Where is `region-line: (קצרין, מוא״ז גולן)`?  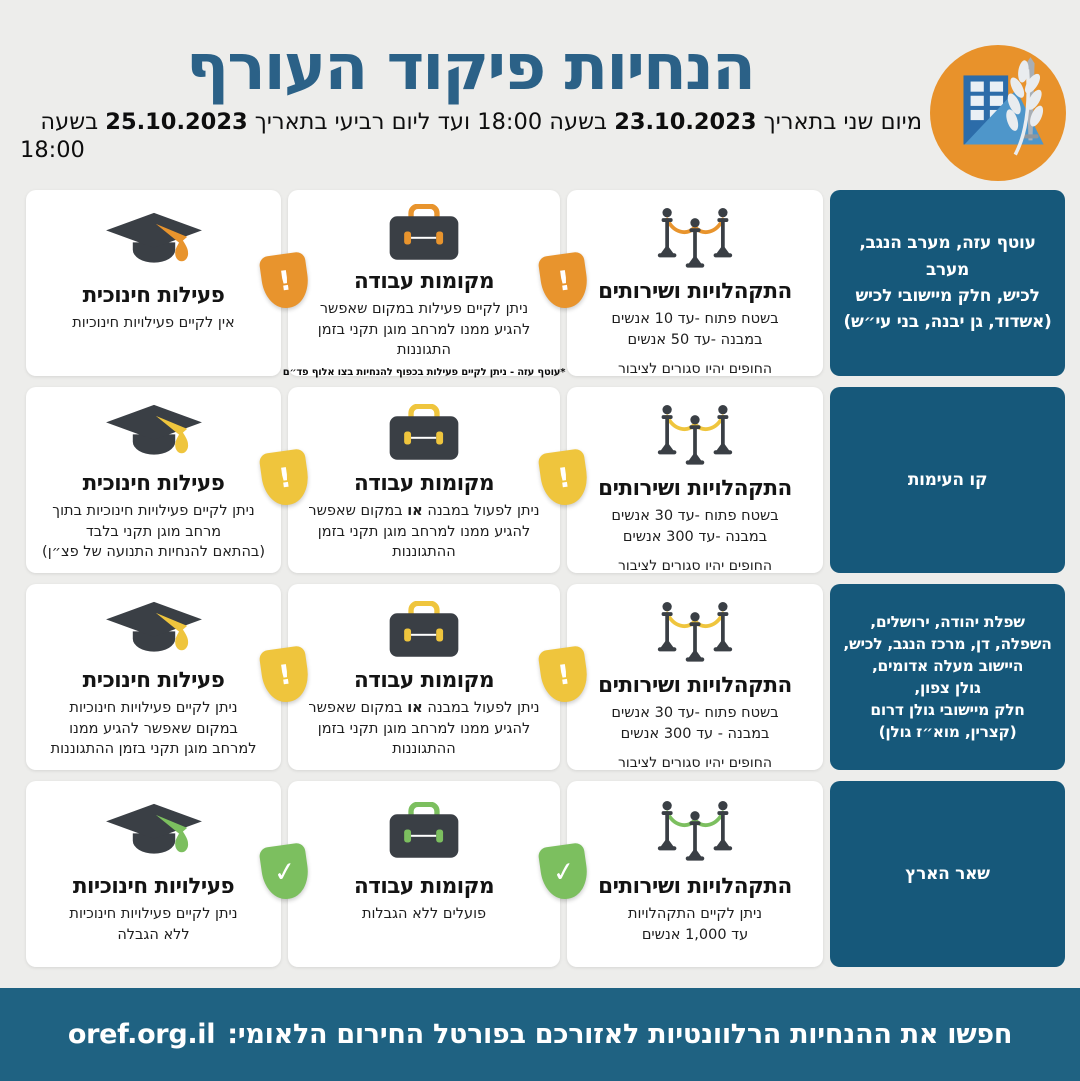 region-line: (קצרין, מוא״ז גולן) is located at coordinates (947, 732).